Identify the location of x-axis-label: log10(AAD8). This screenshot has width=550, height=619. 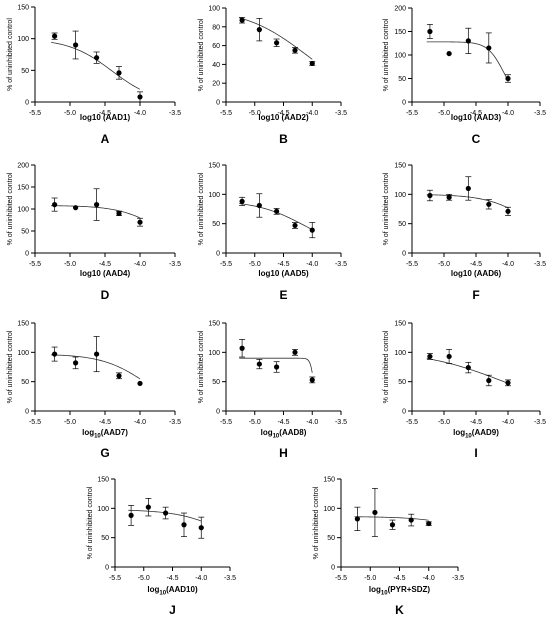
(284, 434).